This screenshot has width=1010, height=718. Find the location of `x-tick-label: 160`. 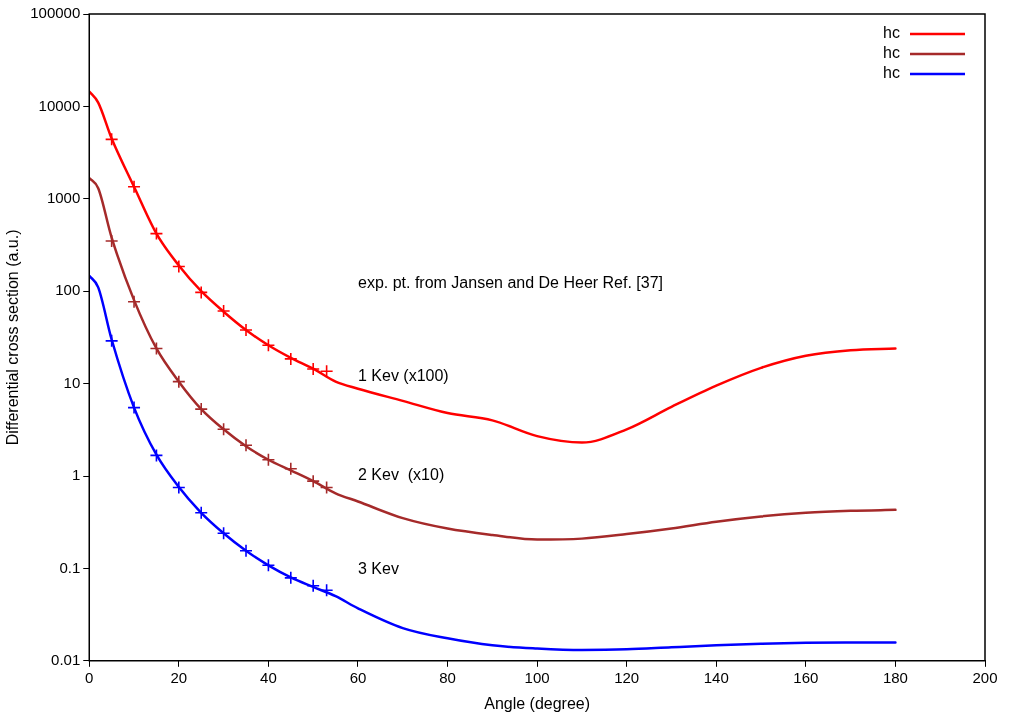

x-tick-label: 160 is located at coordinates (806, 677).